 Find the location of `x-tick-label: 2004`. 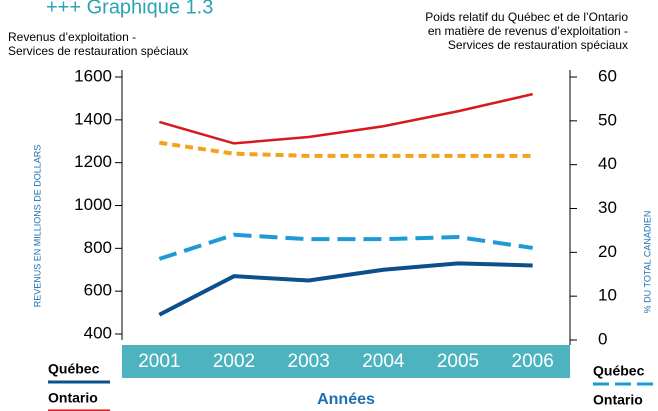

x-tick-label: 2004 is located at coordinates (383, 361).